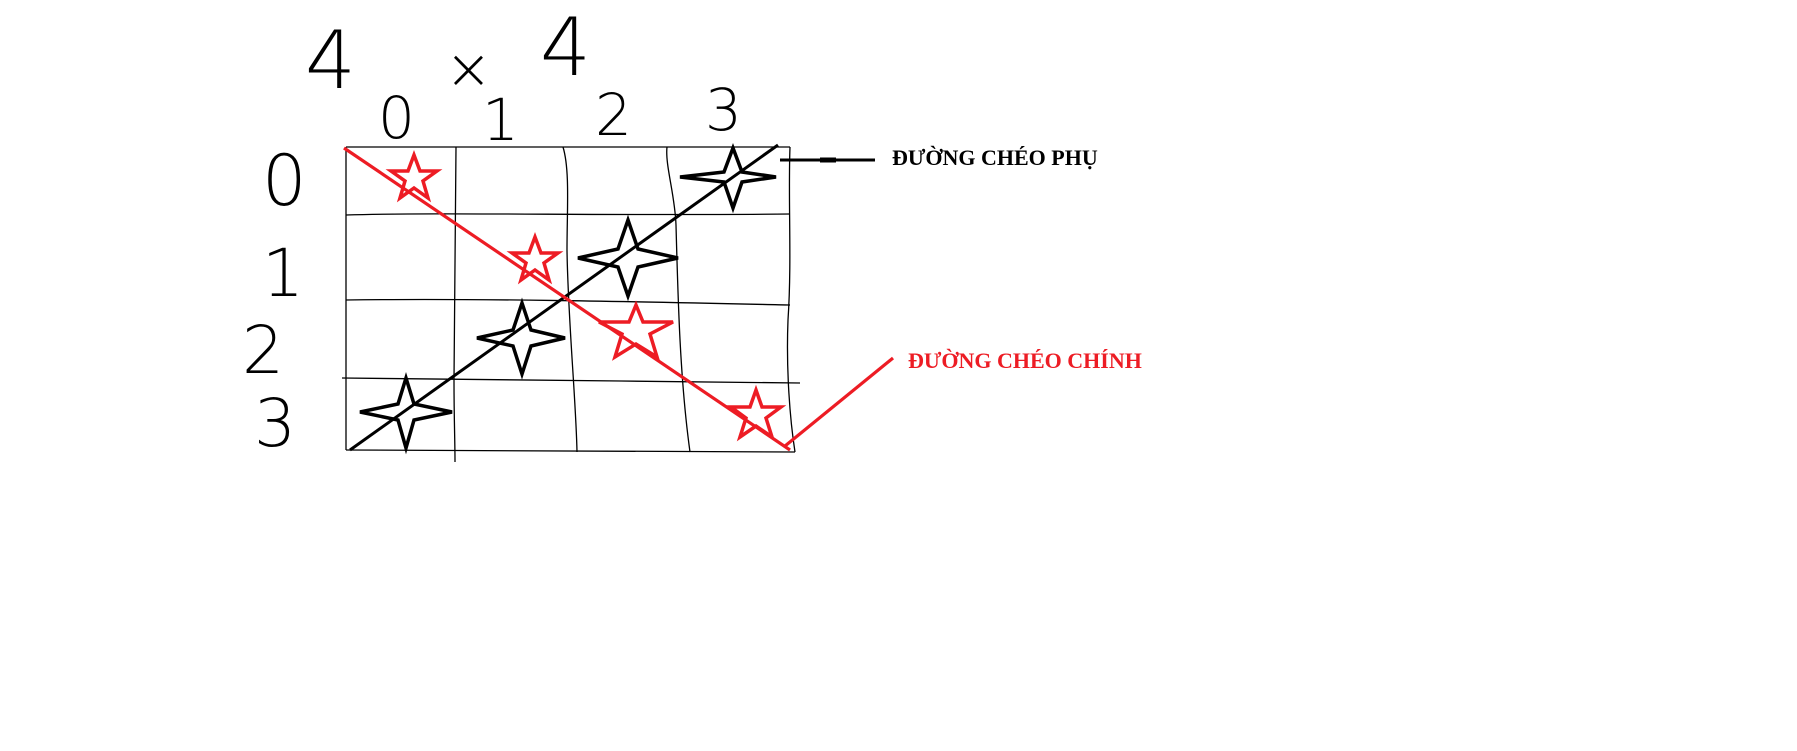 Image resolution: width=1797 pixels, height=751 pixels. What do you see at coordinates (839, 402) in the screenshot?
I see `main-diagonal-pointer` at bounding box center [839, 402].